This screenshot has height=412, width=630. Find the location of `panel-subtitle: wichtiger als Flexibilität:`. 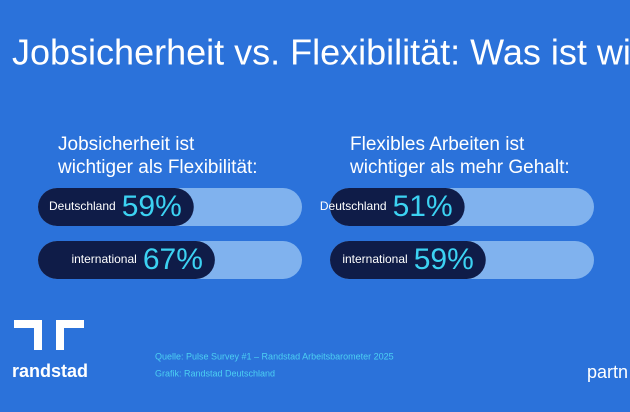

panel-subtitle: wichtiger als Flexibilität: is located at coordinates (157, 167).